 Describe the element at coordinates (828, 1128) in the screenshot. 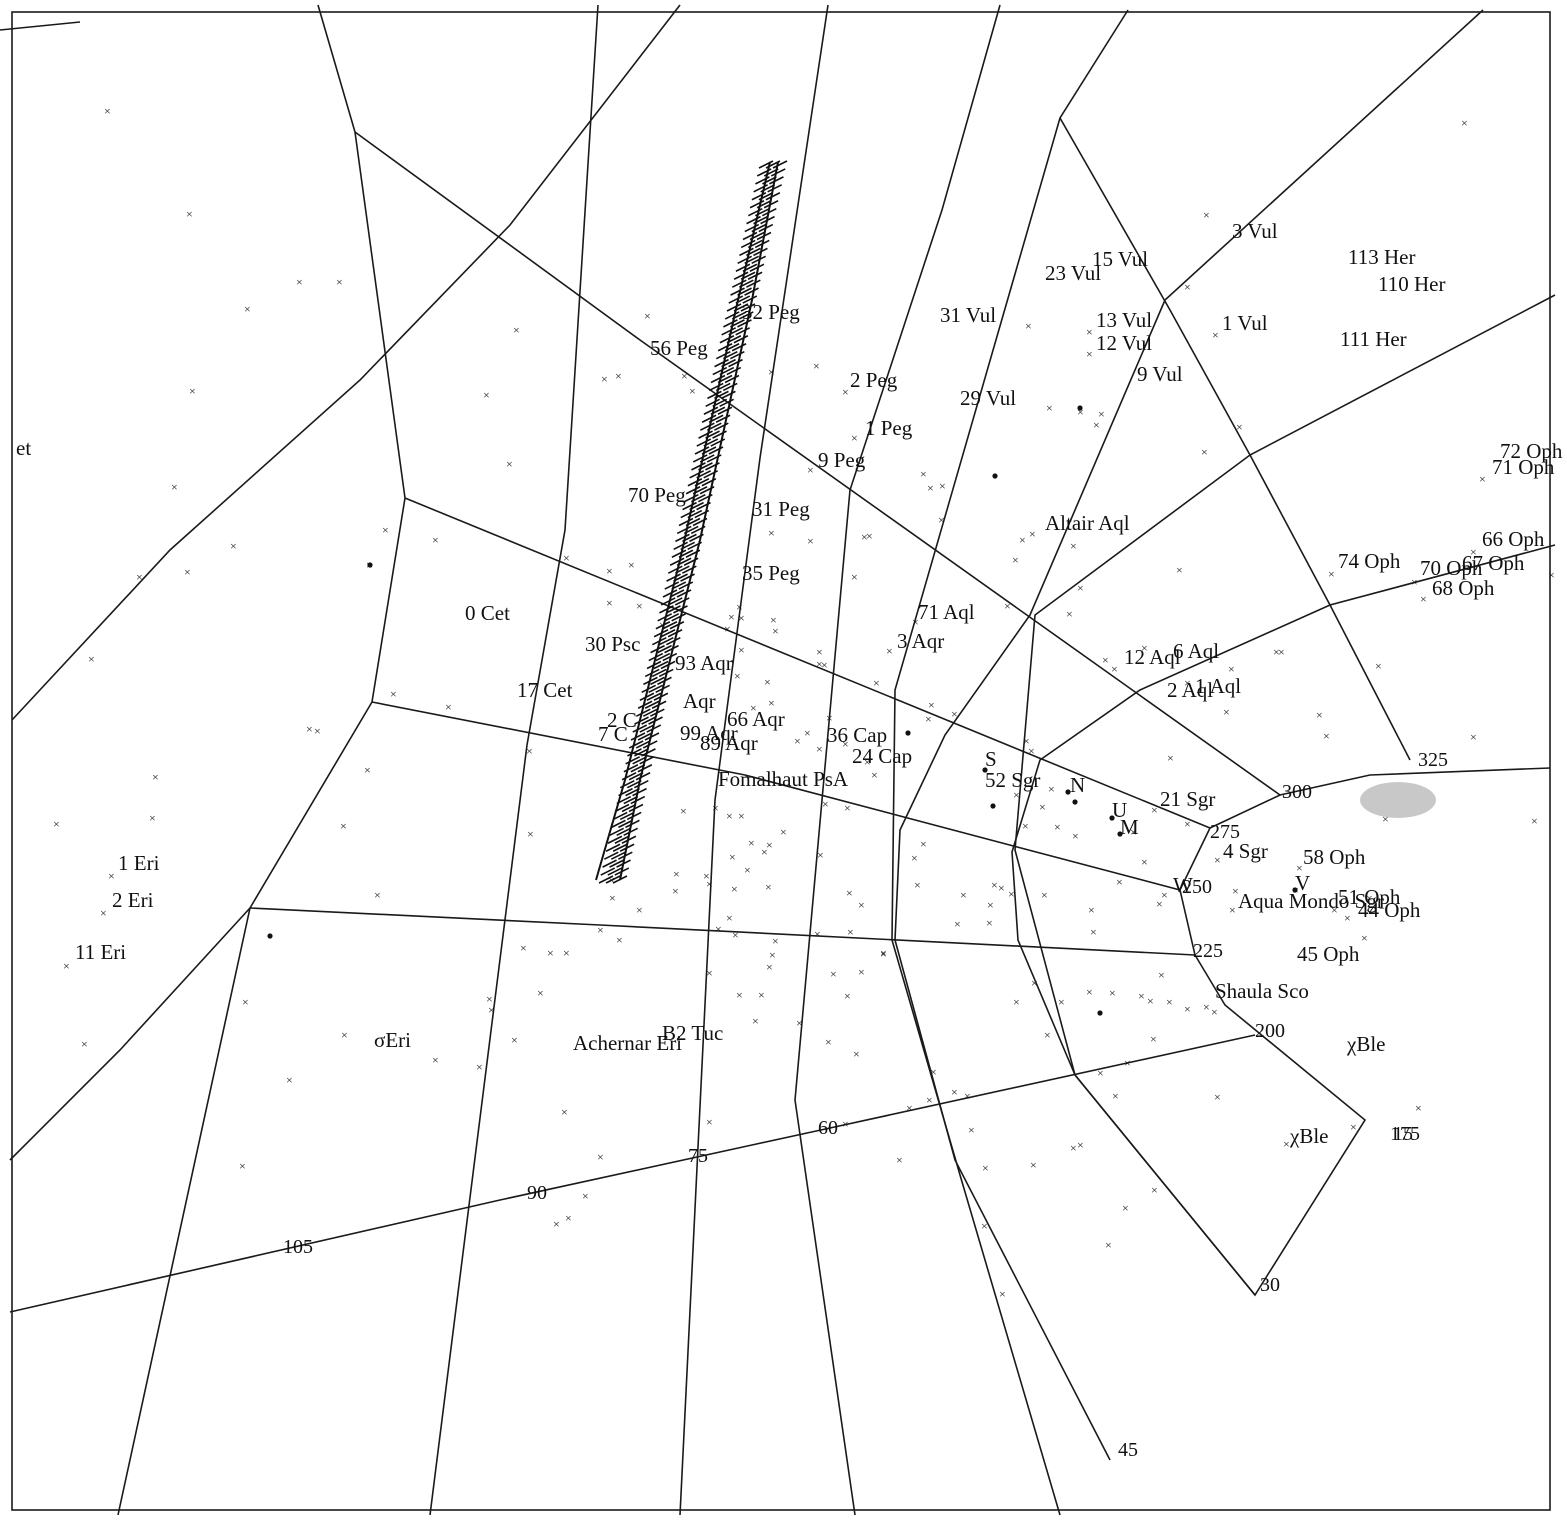

I see `grid-label: 60` at that location.